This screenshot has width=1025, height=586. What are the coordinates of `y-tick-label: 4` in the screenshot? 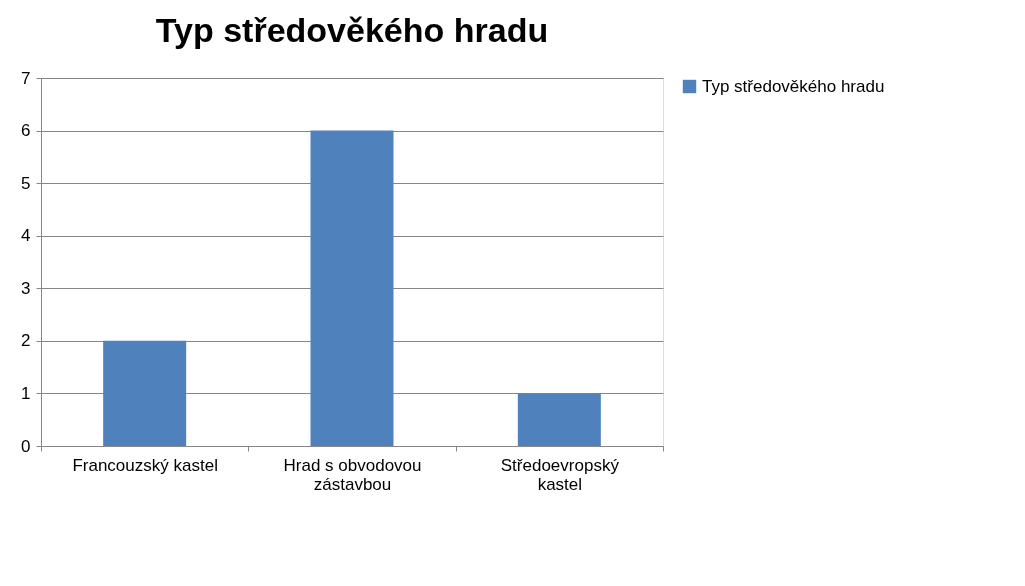 It's located at (26, 236).